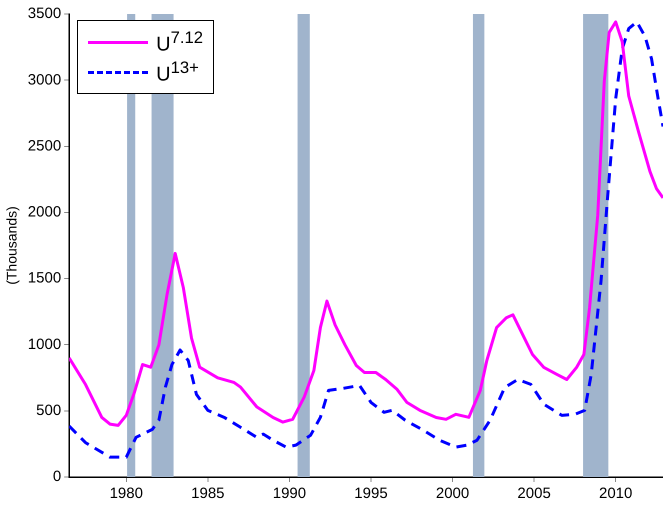 This screenshot has height=506, width=663. I want to click on x-tick-label: 1985, so click(208, 493).